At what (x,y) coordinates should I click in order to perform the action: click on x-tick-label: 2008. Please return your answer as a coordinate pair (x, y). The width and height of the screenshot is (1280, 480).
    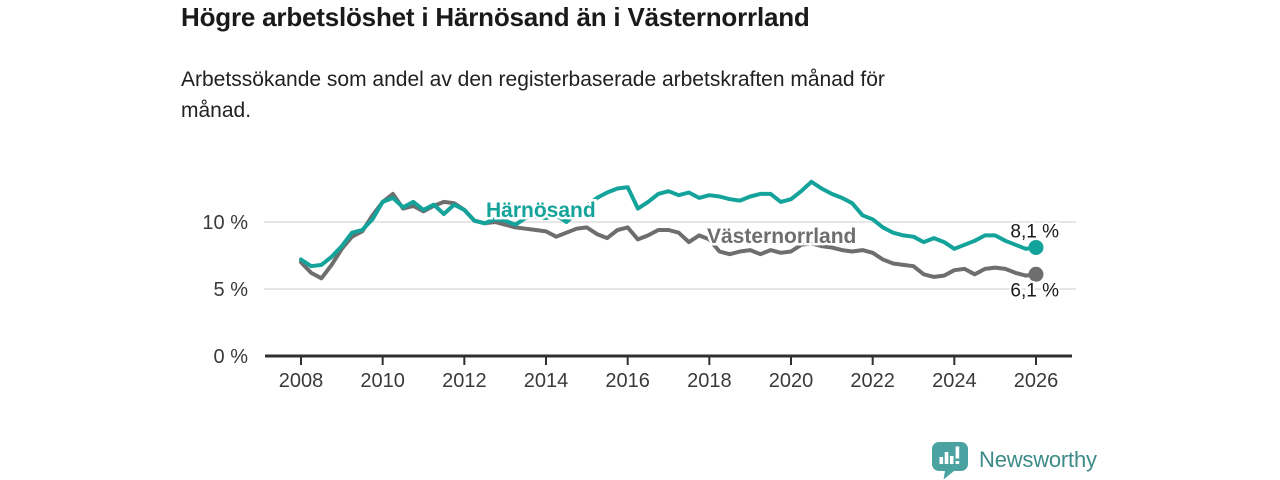
    Looking at the image, I should click on (301, 381).